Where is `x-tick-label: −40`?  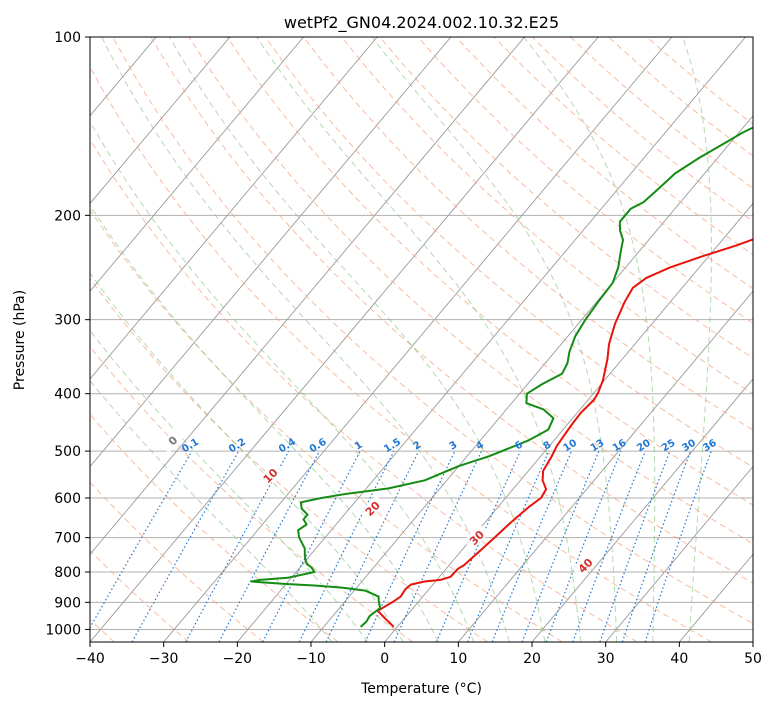 x-tick-label: −40 is located at coordinates (90, 659).